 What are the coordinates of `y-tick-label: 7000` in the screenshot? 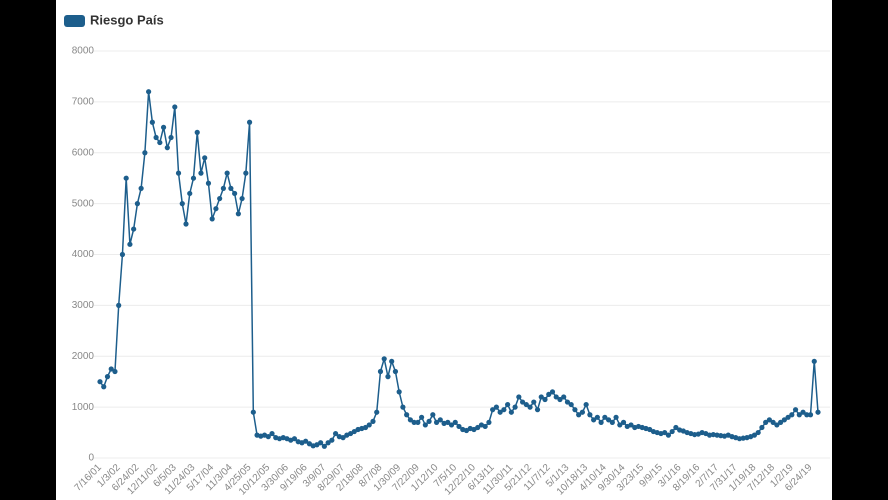 It's located at (83, 102).